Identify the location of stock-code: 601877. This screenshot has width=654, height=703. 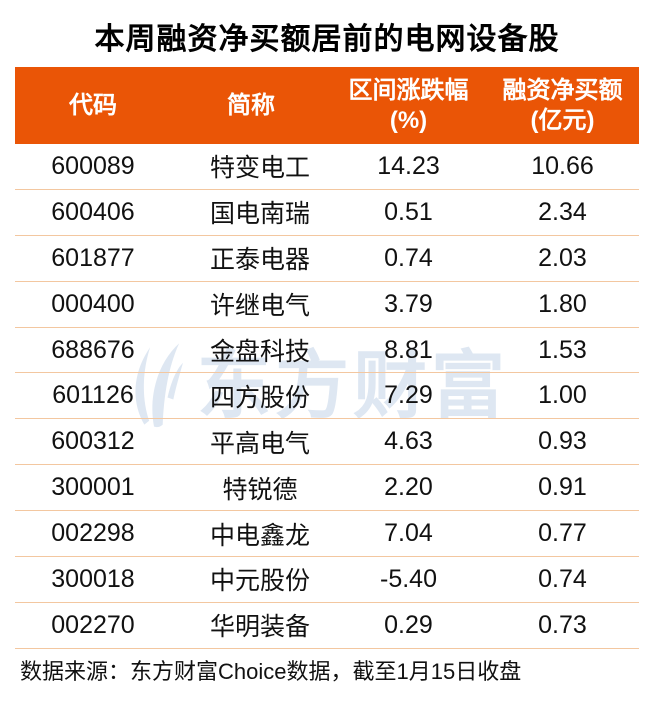
(93, 257).